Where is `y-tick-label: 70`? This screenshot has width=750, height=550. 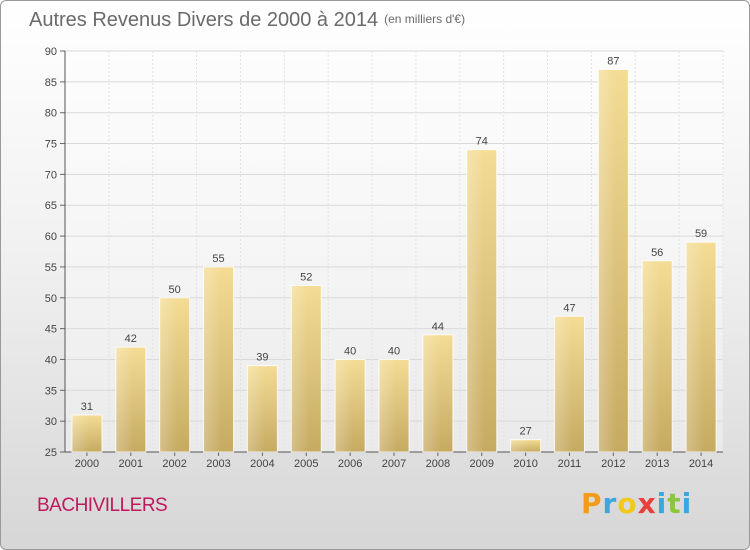
y-tick-label: 70 is located at coordinates (51, 175).